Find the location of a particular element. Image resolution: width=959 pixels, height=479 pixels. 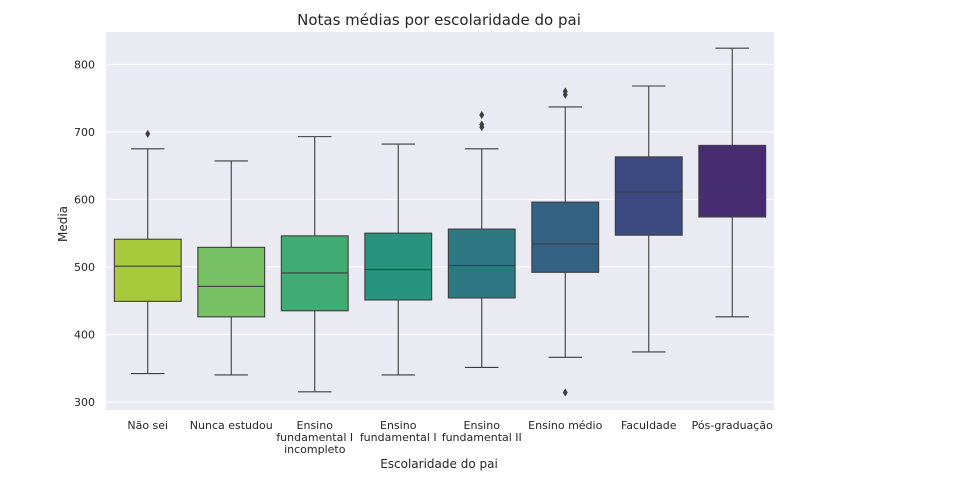

x-tick-label-4: Ensino fundamental II is located at coordinates (482, 431).